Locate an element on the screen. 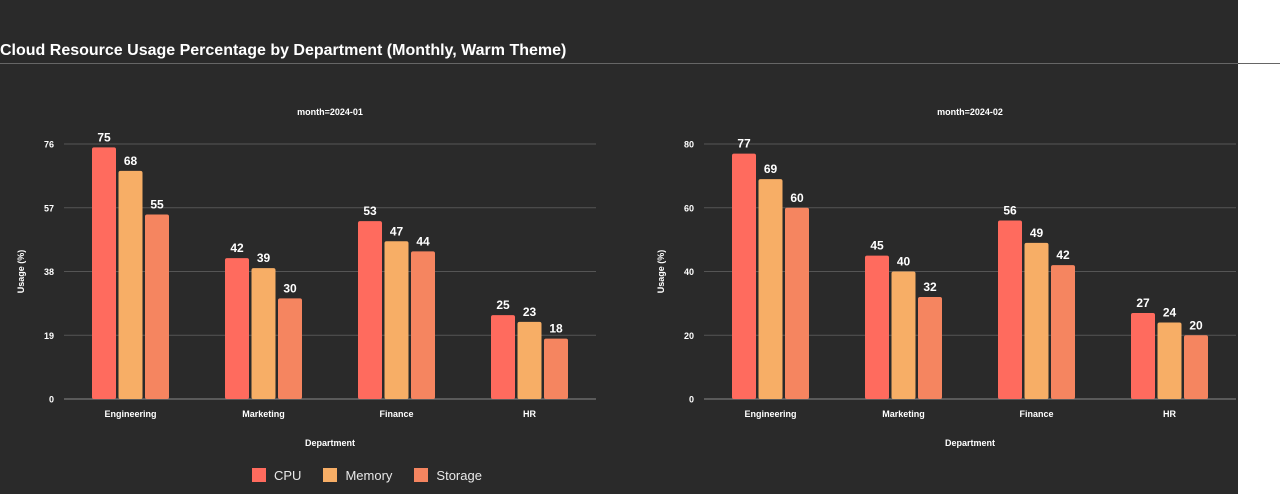  data-label: 53 is located at coordinates (370, 211).